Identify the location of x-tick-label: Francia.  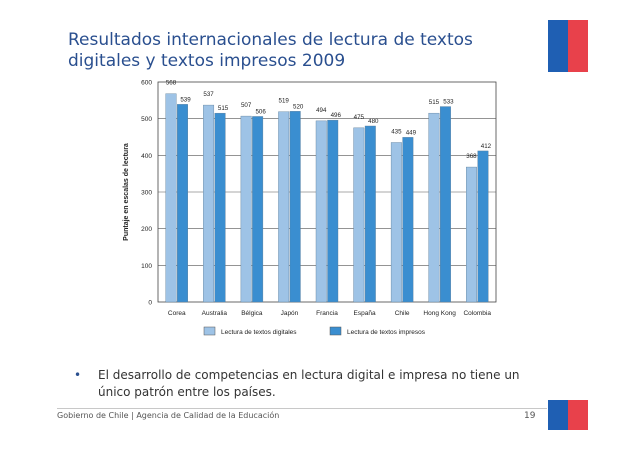
(327, 313).